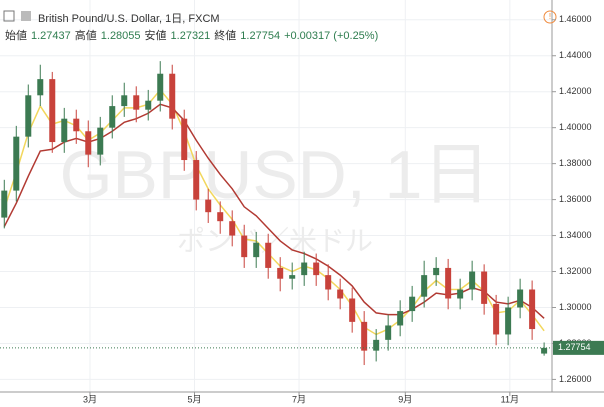  Describe the element at coordinates (575, 19) in the screenshot. I see `y-tick-label: 1.46000` at that location.